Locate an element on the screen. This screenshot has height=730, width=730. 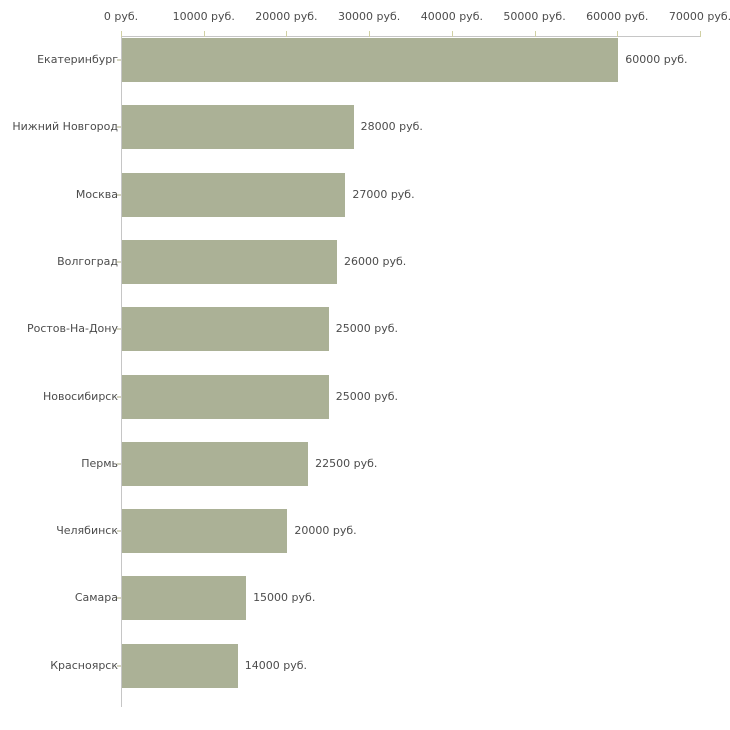
x-axis-tick-label: 30000 руб. is located at coordinates (369, 16).